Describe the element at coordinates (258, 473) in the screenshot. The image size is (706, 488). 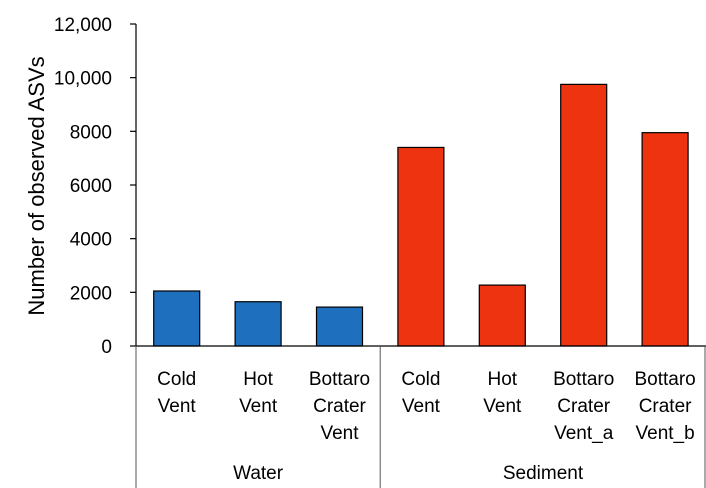
I see `group-label-water: Water` at that location.